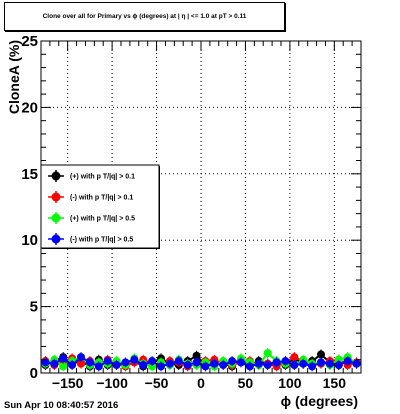  Describe the element at coordinates (101, 198) in the screenshot. I see `legend-label: (-) with p T/|q| > 0.1` at that location.